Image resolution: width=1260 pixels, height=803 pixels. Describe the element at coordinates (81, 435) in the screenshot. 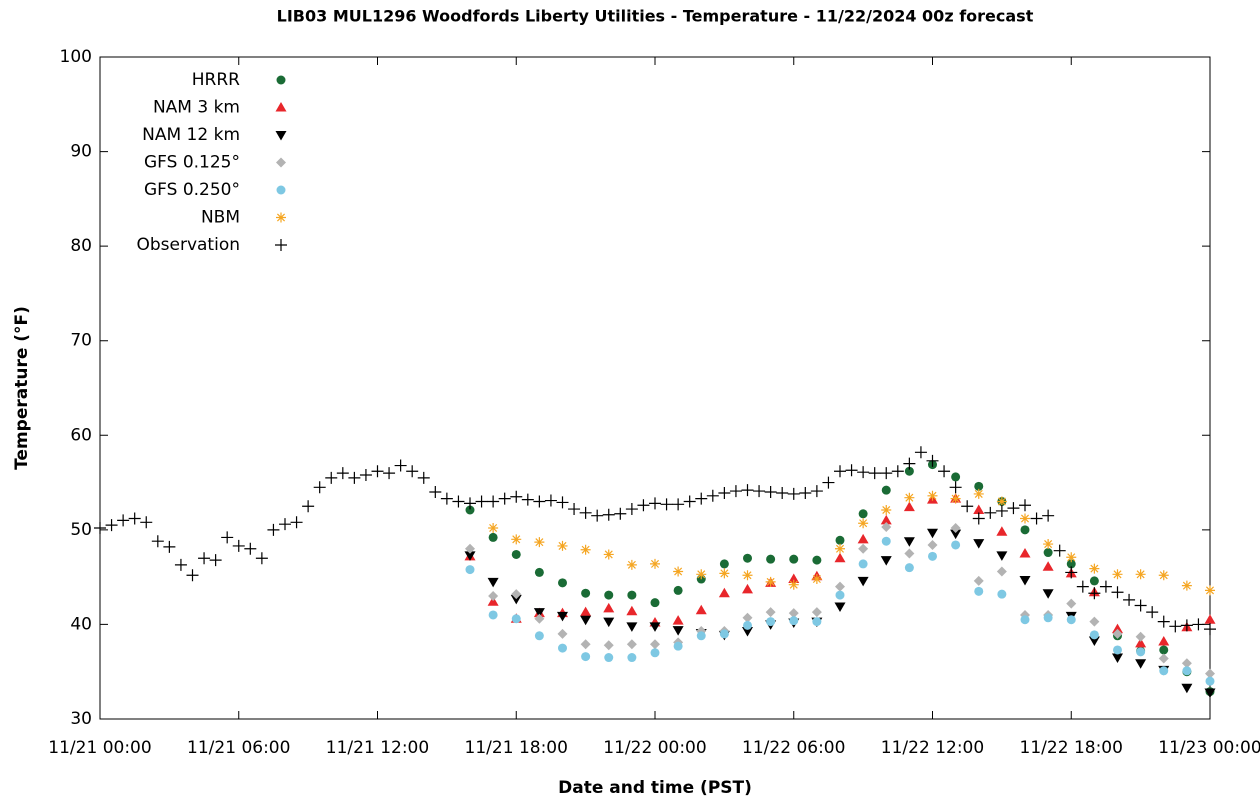

I see `y-tick-label: 60` at that location.